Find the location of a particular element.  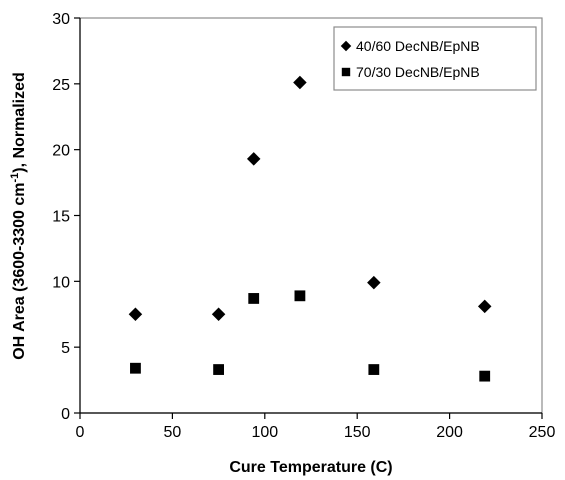

y-axis-title: OH Area (3600-3300 cm-1), Normalized is located at coordinates (18, 216).